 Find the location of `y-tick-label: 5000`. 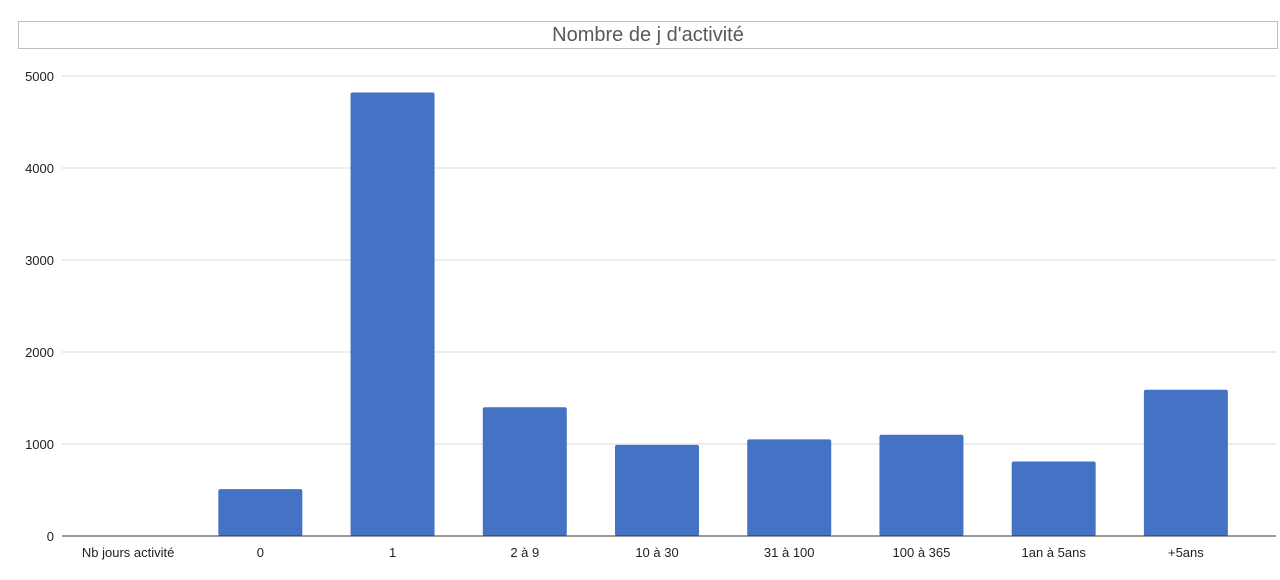

y-tick-label: 5000 is located at coordinates (39, 76).